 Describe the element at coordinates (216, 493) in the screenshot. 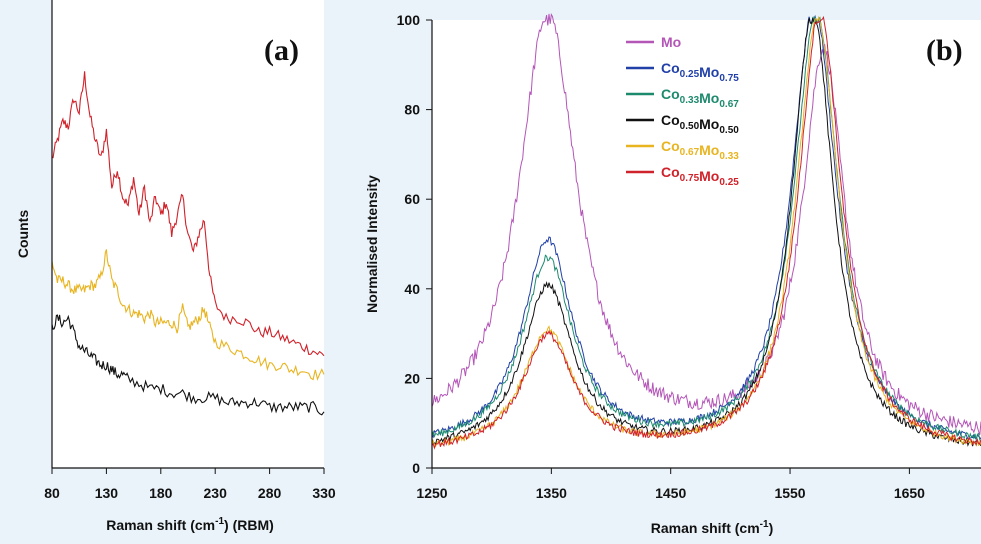

I see `panel-a-x-tick-label: 230` at that location.